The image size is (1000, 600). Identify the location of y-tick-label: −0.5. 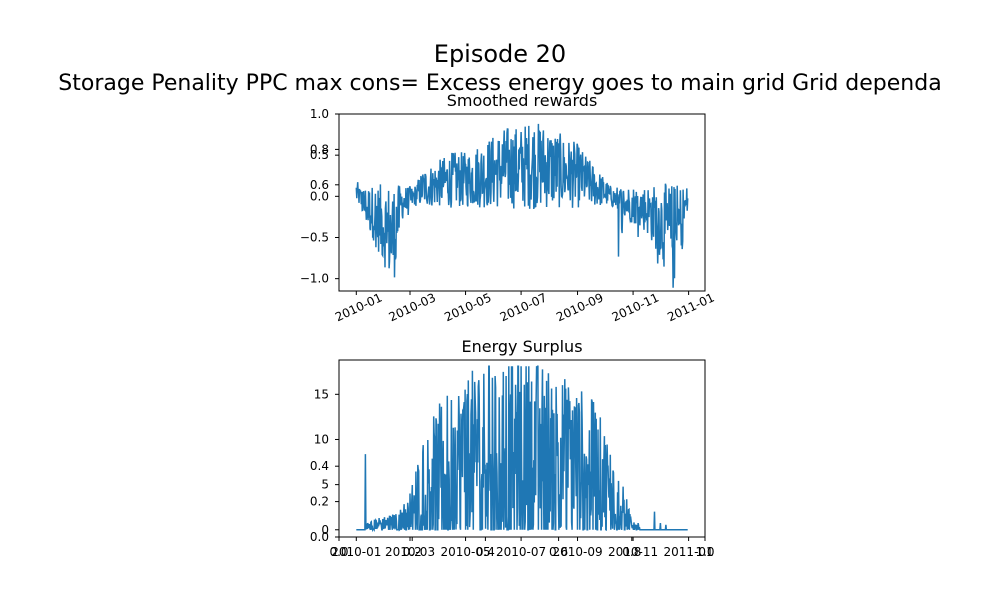
(314, 237).